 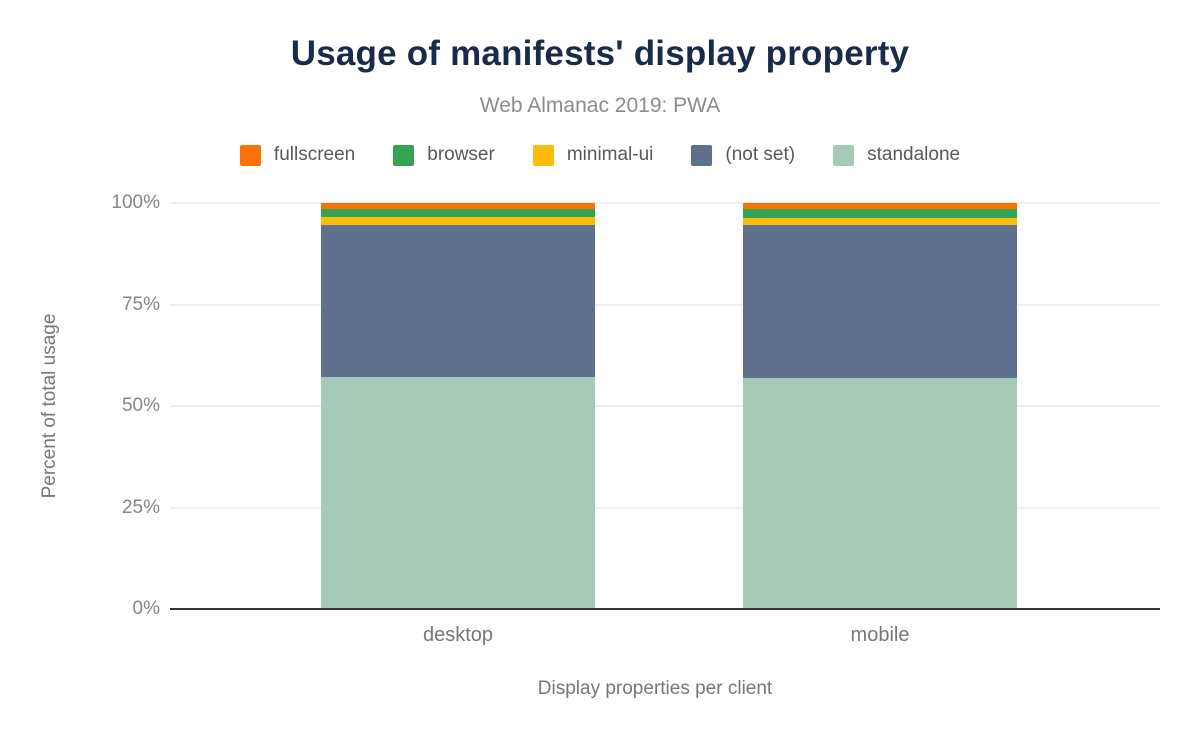 What do you see at coordinates (880, 301) in the screenshot?
I see `bar-mobile-notset` at bounding box center [880, 301].